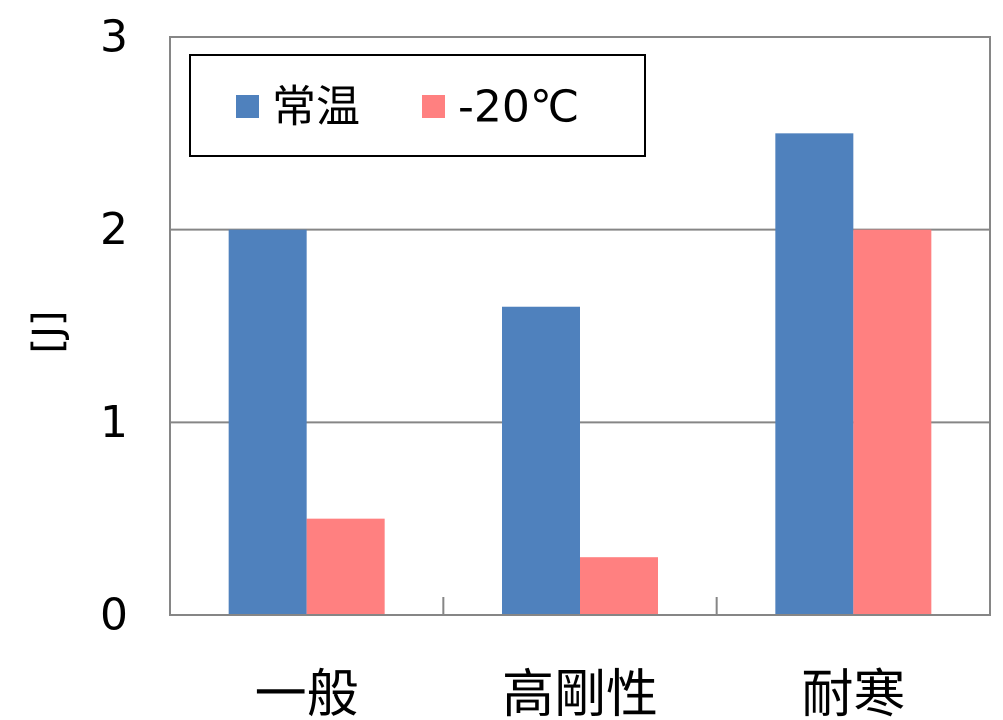  I want to click on x-axis, so click(580, 606).